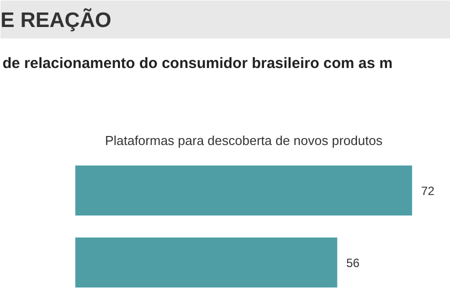 The image size is (450, 300). Describe the element at coordinates (243, 140) in the screenshot. I see `text: Plataformas para descoberta de novos produtos` at that location.